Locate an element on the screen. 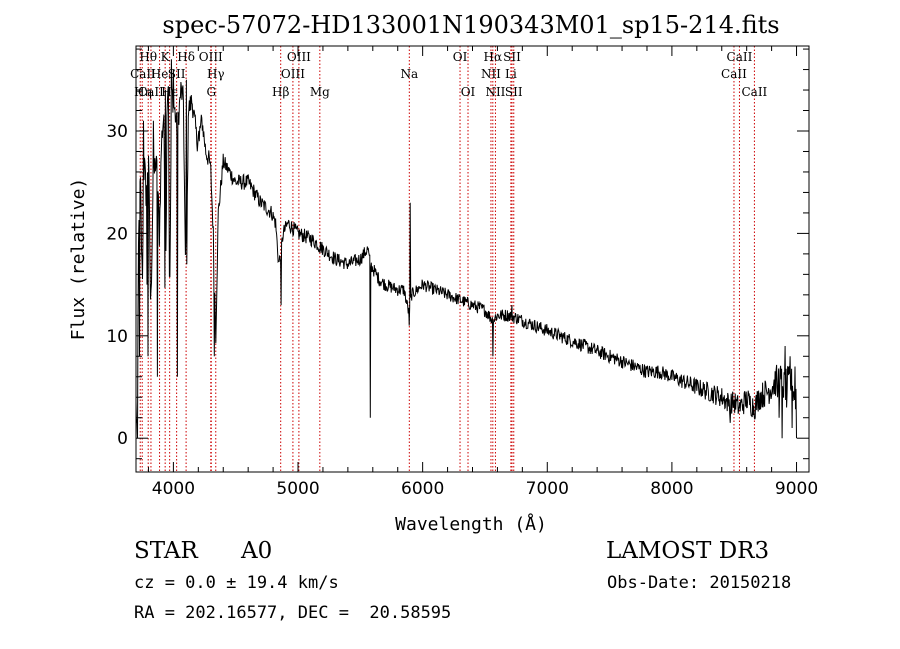 The height and width of the screenshot is (649, 900). observation-date: Obs-Date: 20150218 is located at coordinates (699, 583).